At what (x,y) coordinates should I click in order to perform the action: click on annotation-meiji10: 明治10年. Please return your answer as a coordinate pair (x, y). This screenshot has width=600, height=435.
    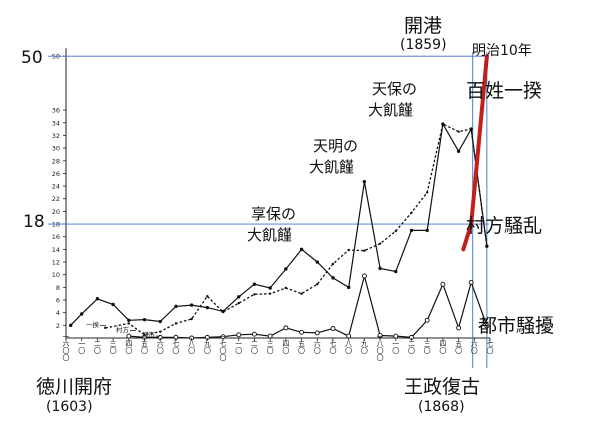
    Looking at the image, I should click on (502, 51).